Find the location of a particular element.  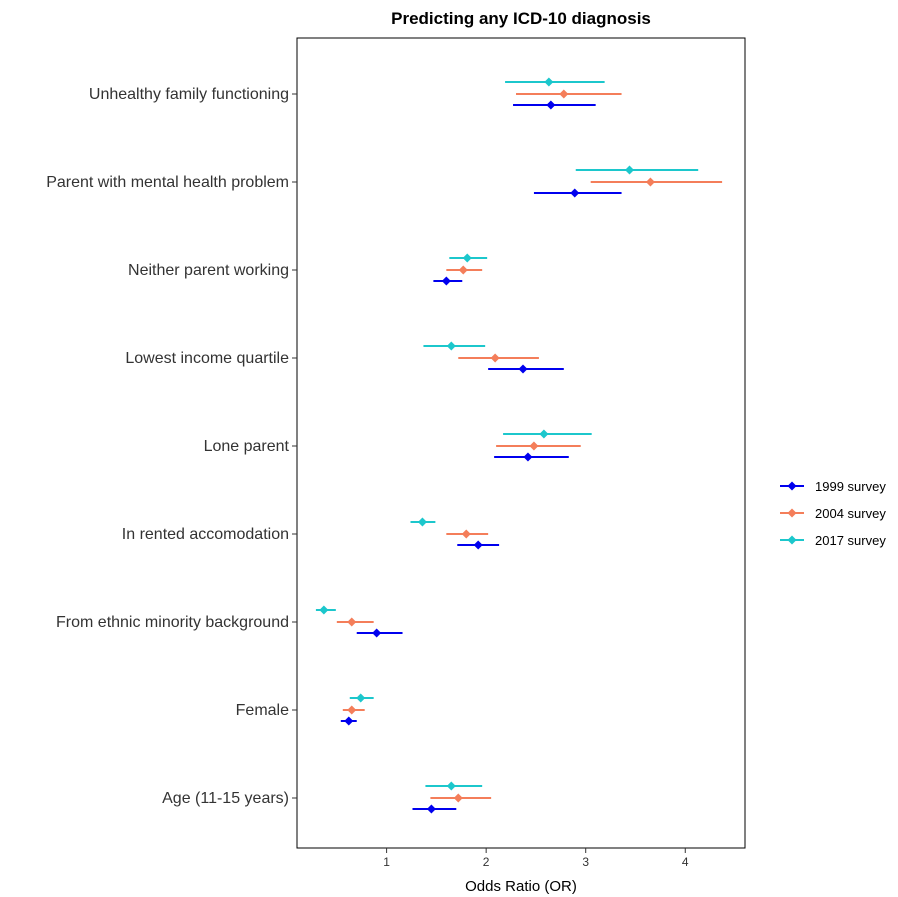

legend-label: 2004 survey is located at coordinates (850, 513).